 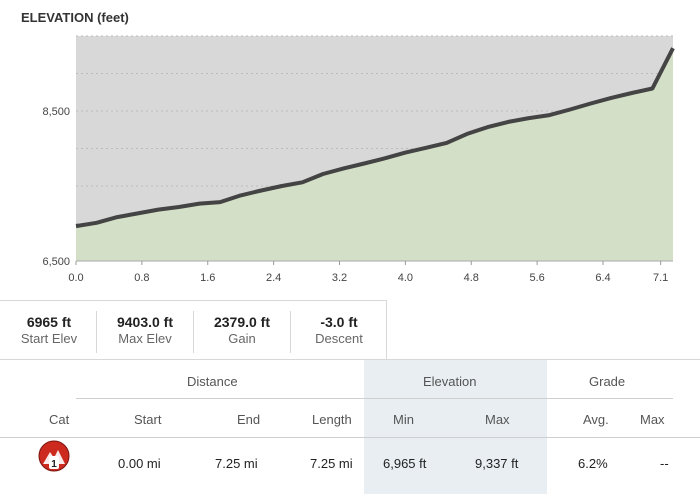 I want to click on x-tick-label: 4.8, so click(x=471, y=278).